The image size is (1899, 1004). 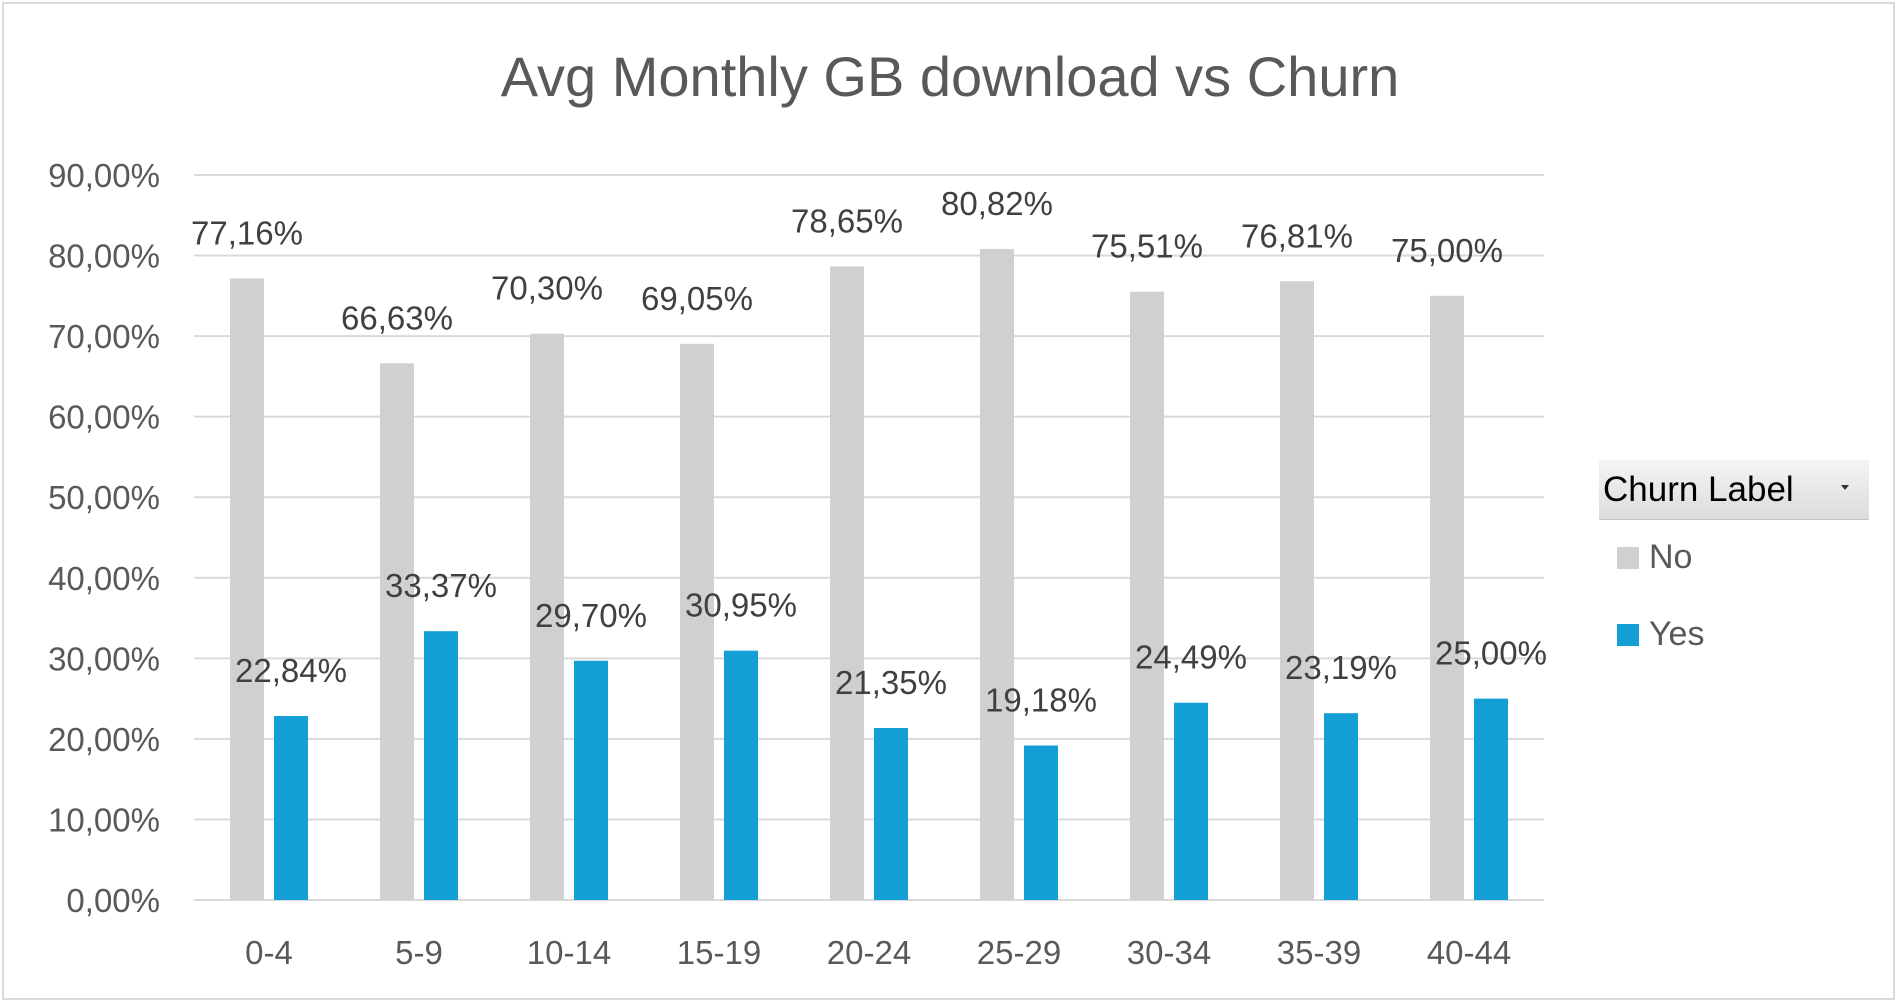 What do you see at coordinates (104, 739) in the screenshot?
I see `y-tick-label: 20,00%` at bounding box center [104, 739].